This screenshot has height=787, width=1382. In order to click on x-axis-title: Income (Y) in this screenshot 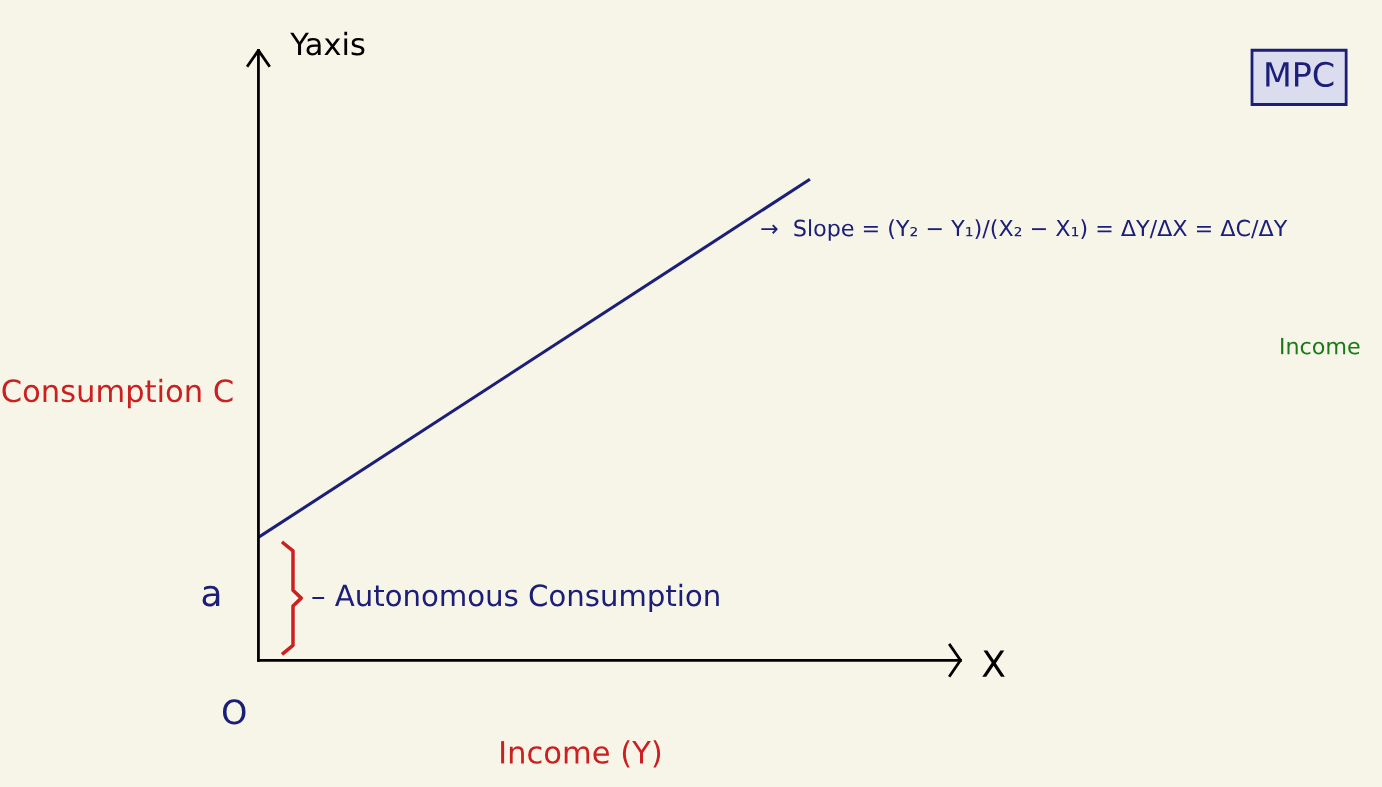, I will do `click(581, 754)`.